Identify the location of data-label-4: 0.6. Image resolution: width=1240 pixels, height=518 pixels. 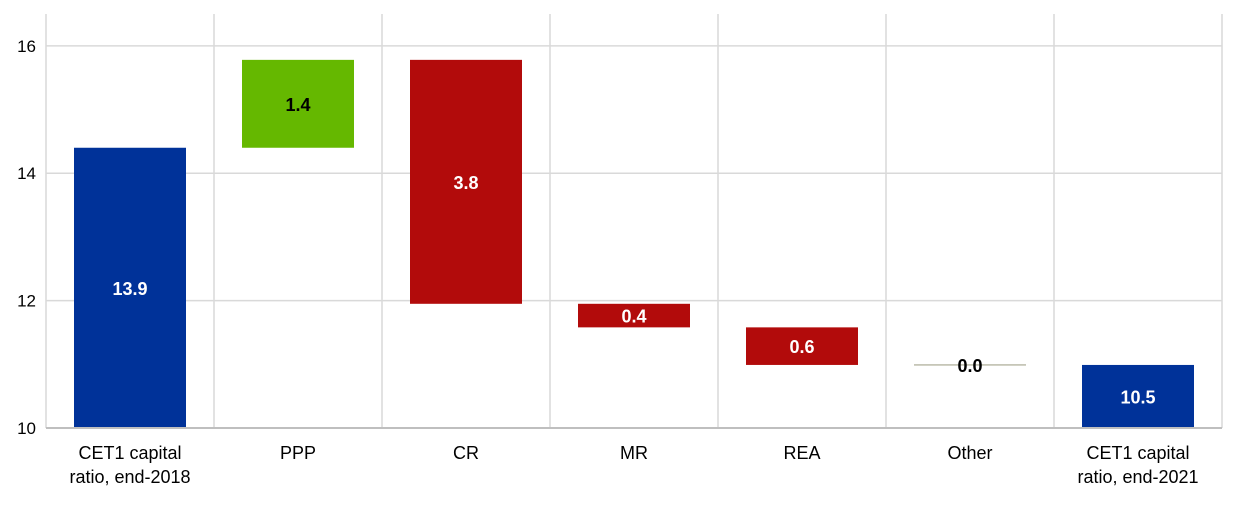
(801, 347).